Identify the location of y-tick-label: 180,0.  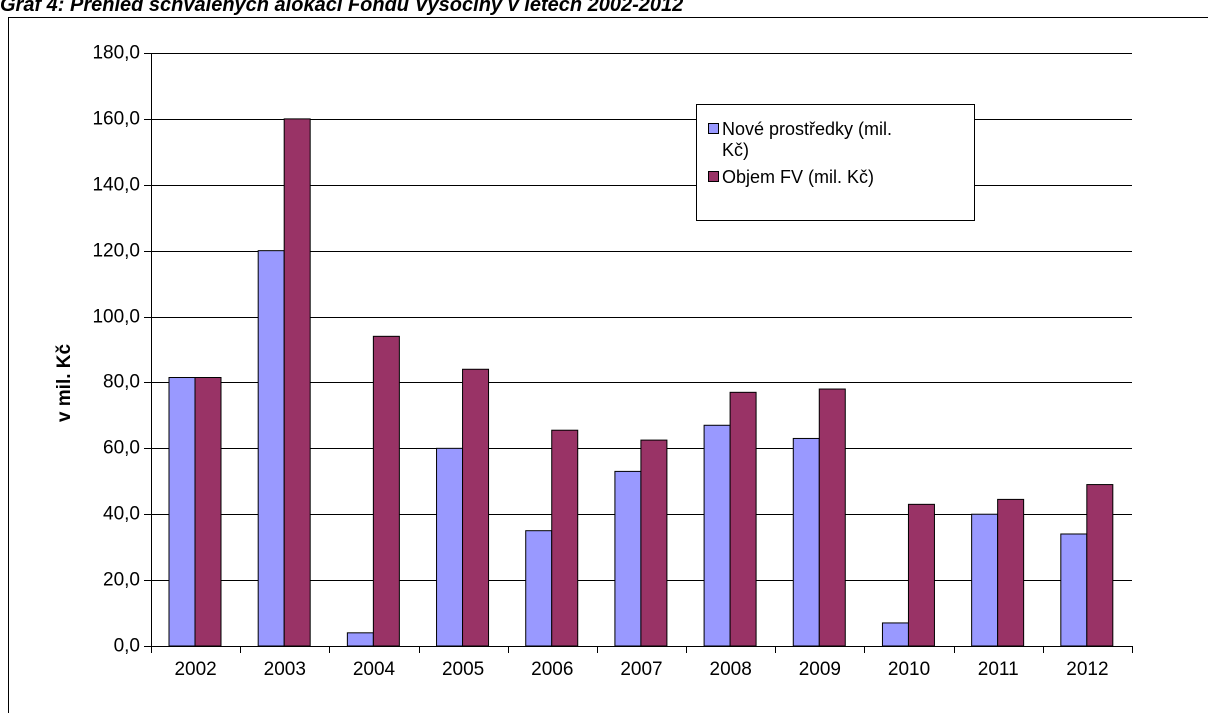
(116, 53).